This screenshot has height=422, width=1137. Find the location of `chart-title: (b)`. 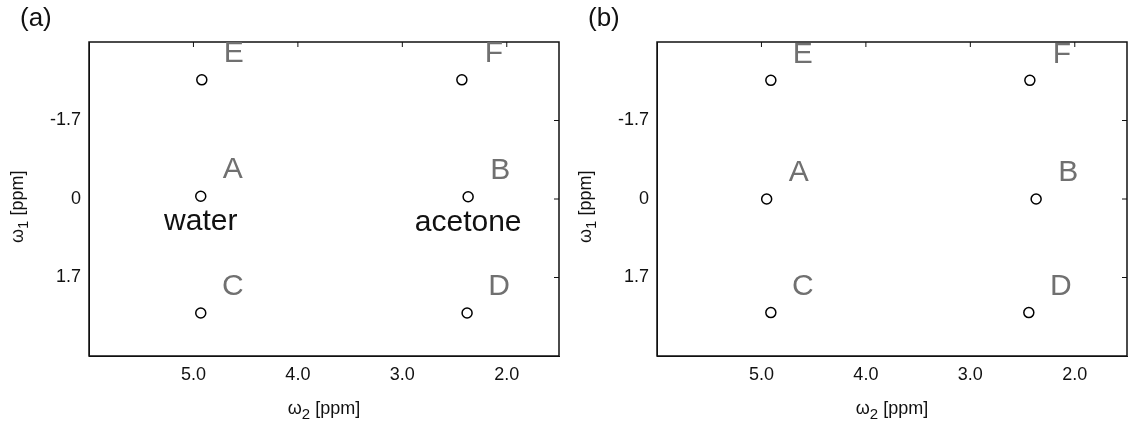

chart-title: (b) is located at coordinates (604, 17).